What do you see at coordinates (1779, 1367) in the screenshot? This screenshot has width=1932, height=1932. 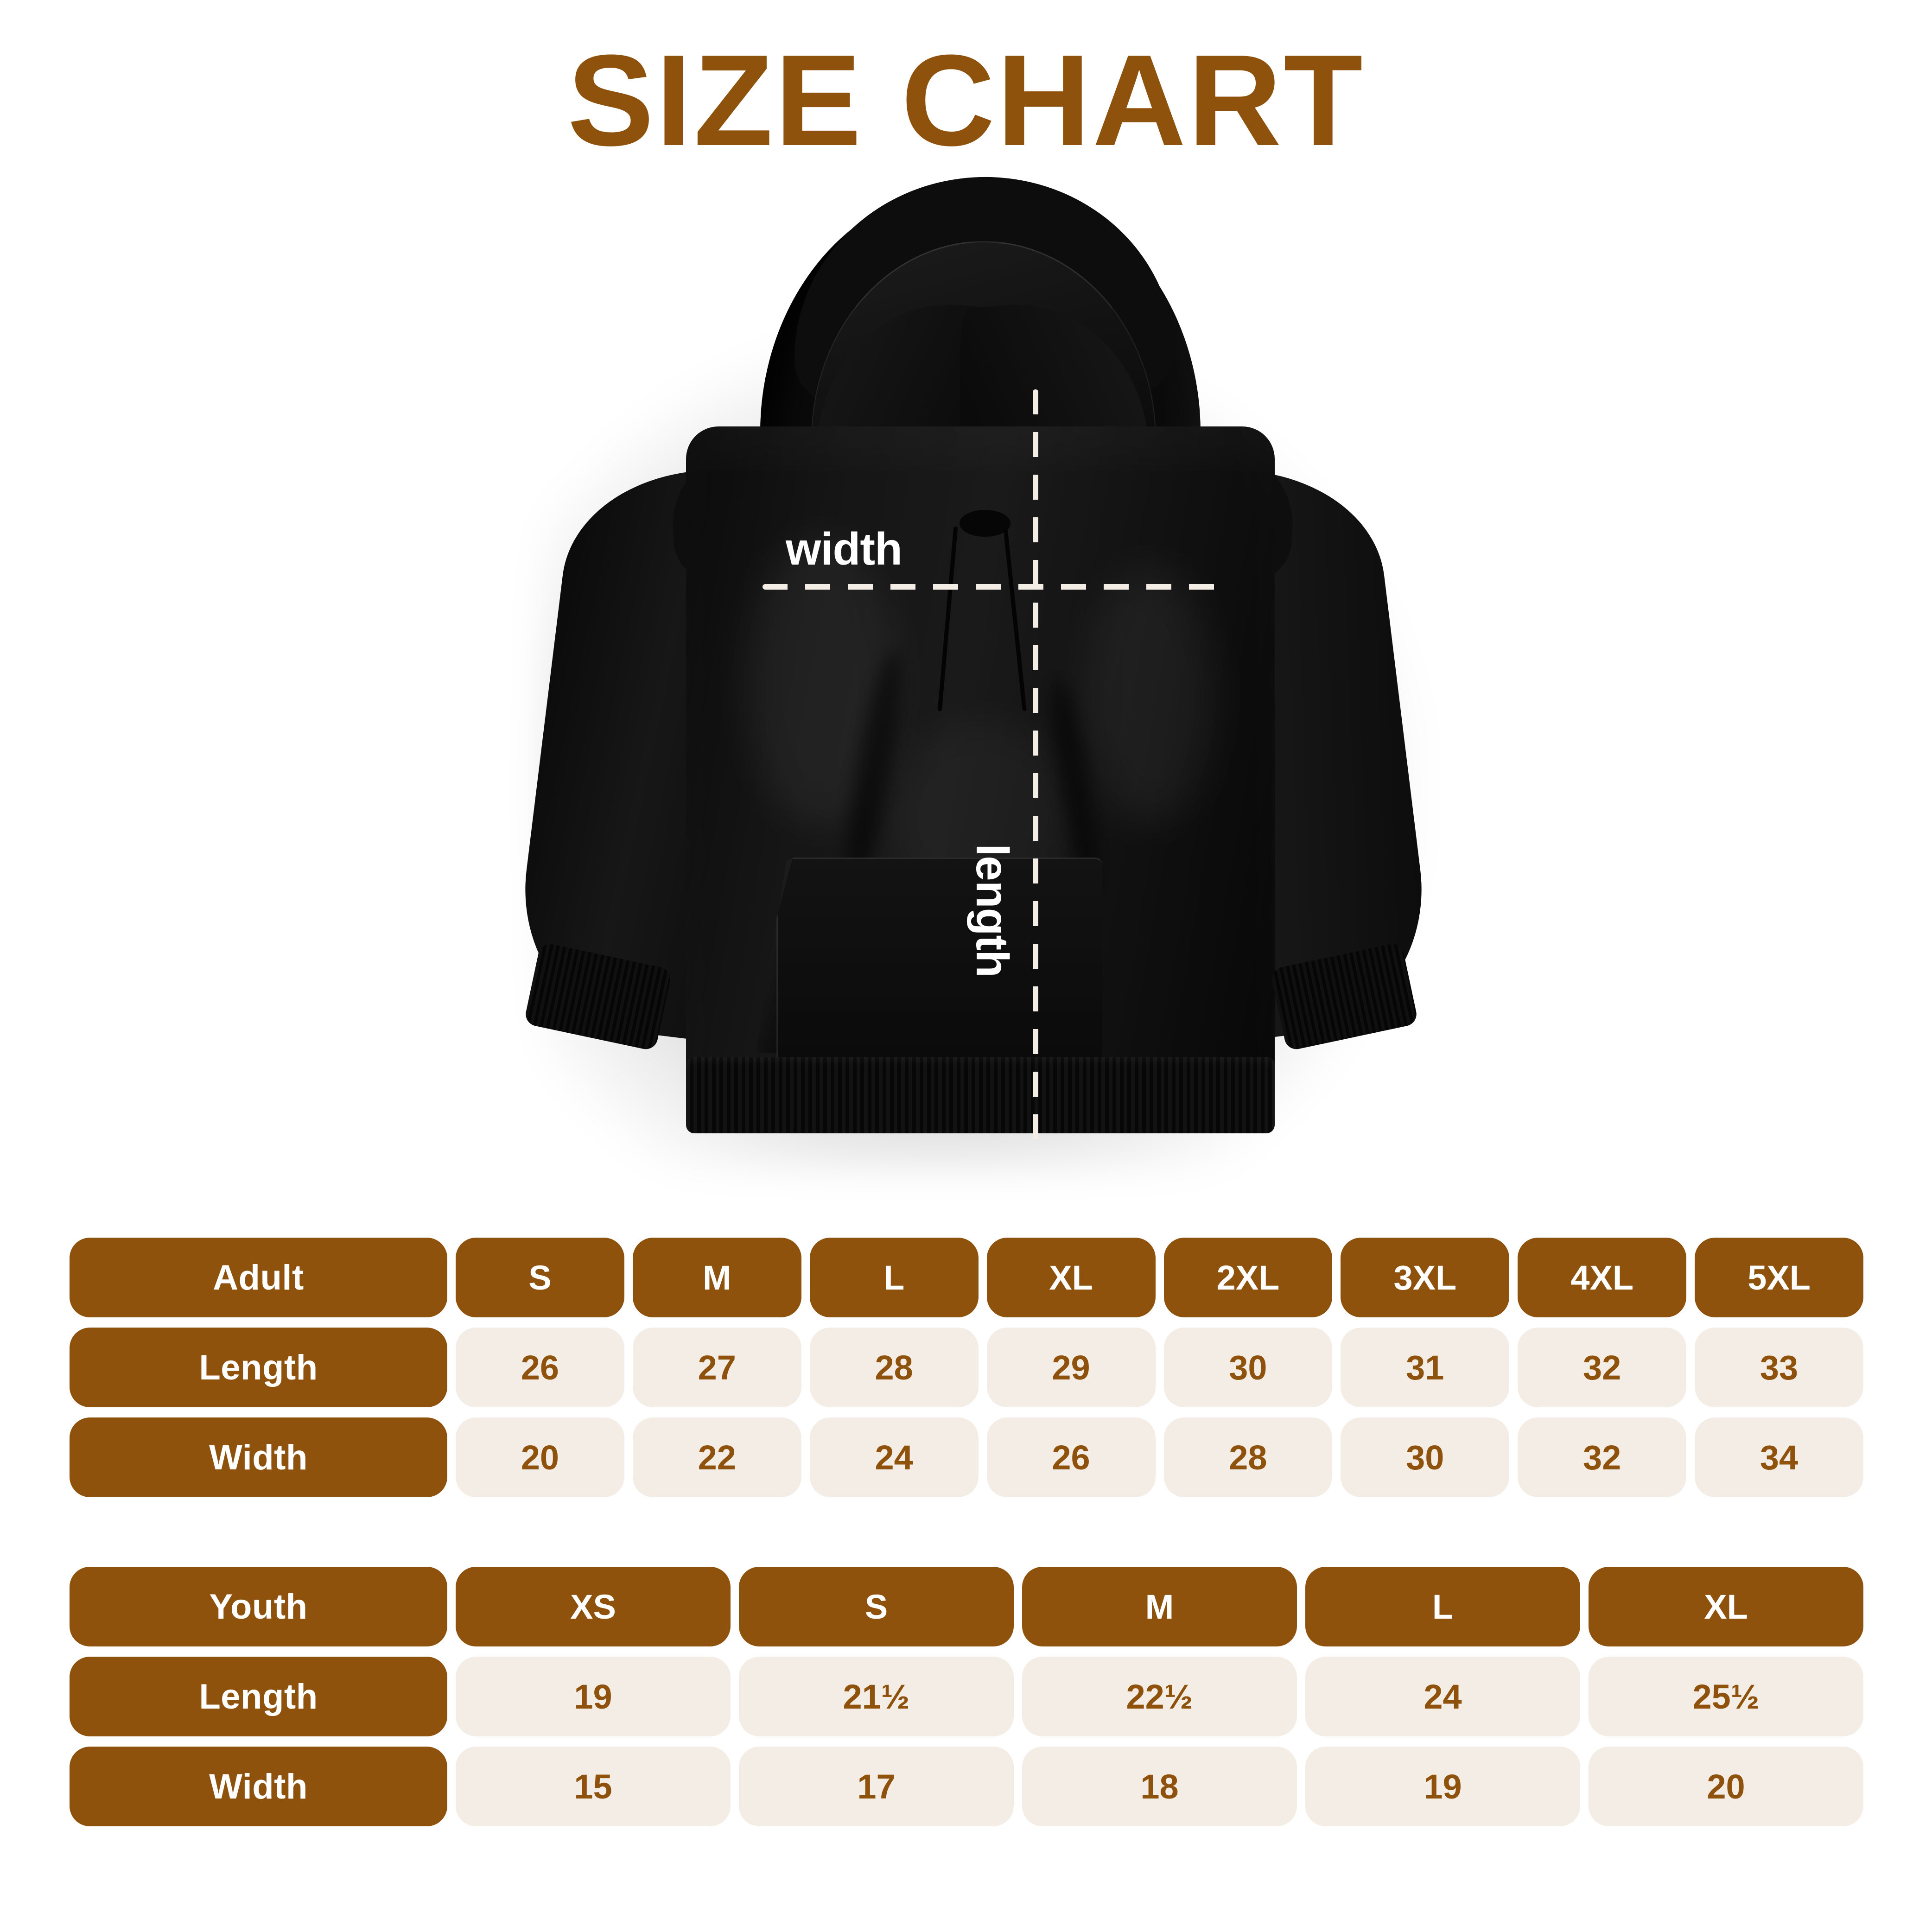 I see `adult-length-5xl: 33` at bounding box center [1779, 1367].